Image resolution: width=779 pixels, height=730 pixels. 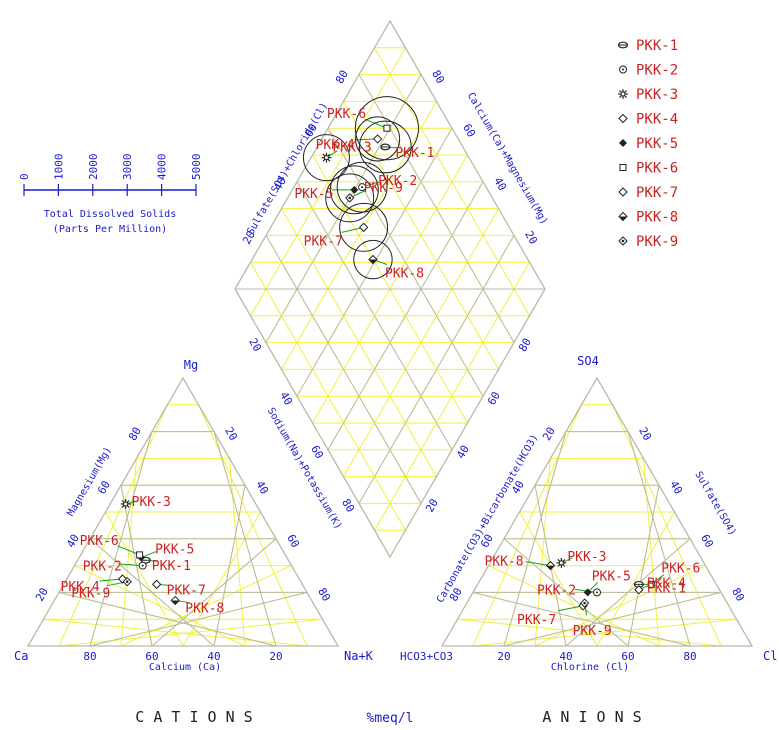 I want to click on anion-sample-label: PKK-4, so click(x=666, y=584).